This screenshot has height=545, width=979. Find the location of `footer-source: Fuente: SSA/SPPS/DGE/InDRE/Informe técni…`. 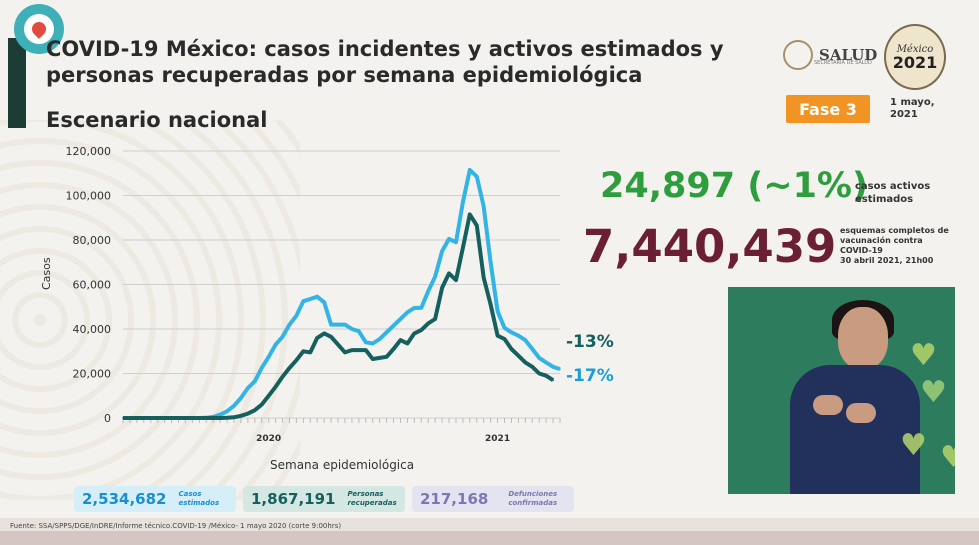

footer-source: Fuente: SSA/SPPS/DGE/InDRE/Informe técni… is located at coordinates (176, 526).